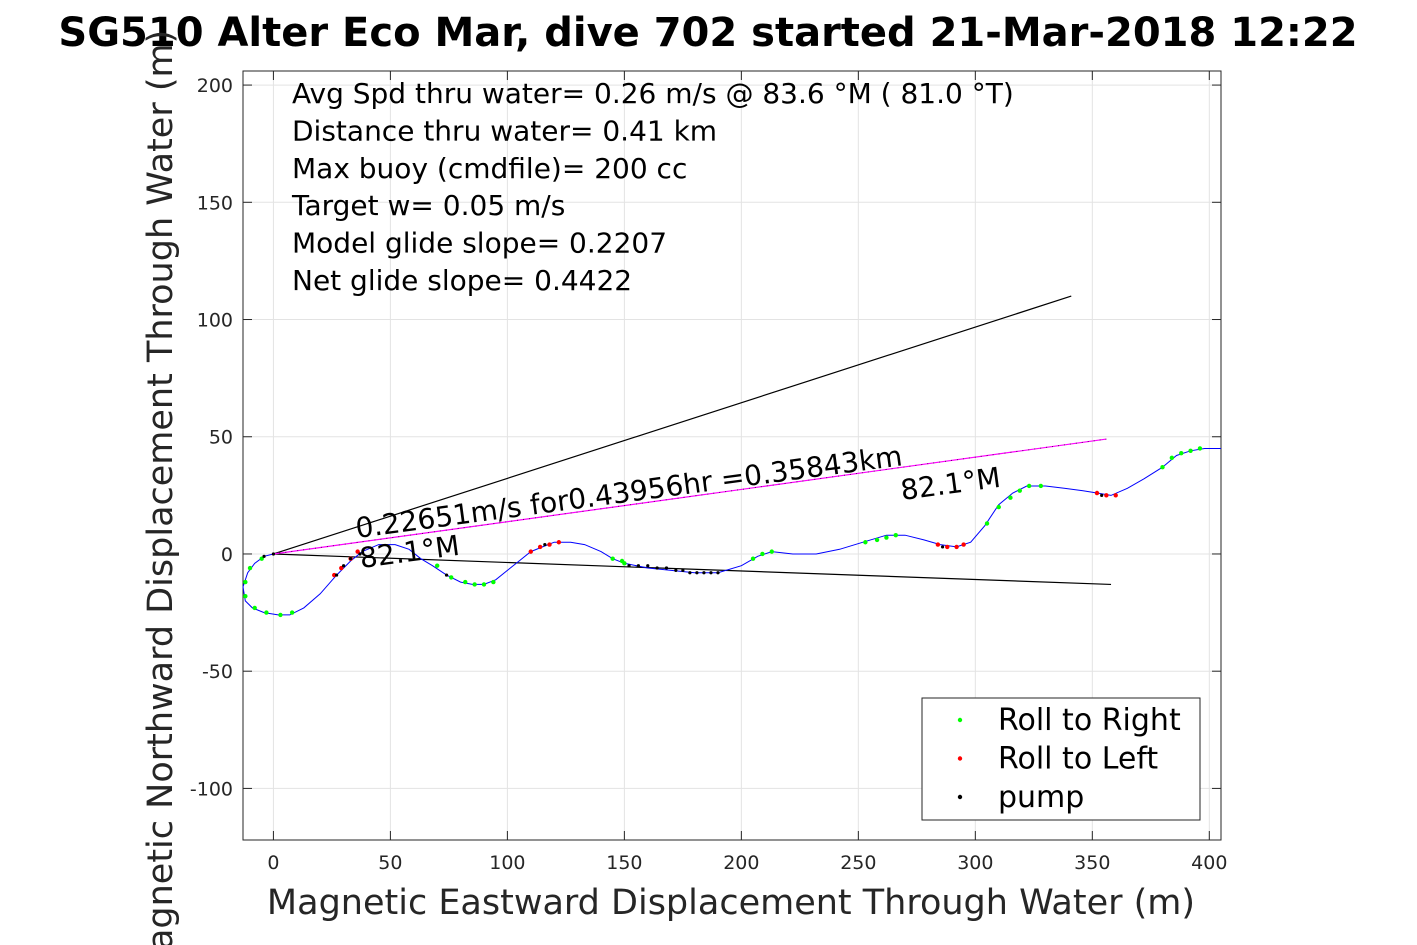 The width and height of the screenshot is (1417, 945). I want to click on stats-line: Distance thru water= 0.41 km, so click(504, 130).